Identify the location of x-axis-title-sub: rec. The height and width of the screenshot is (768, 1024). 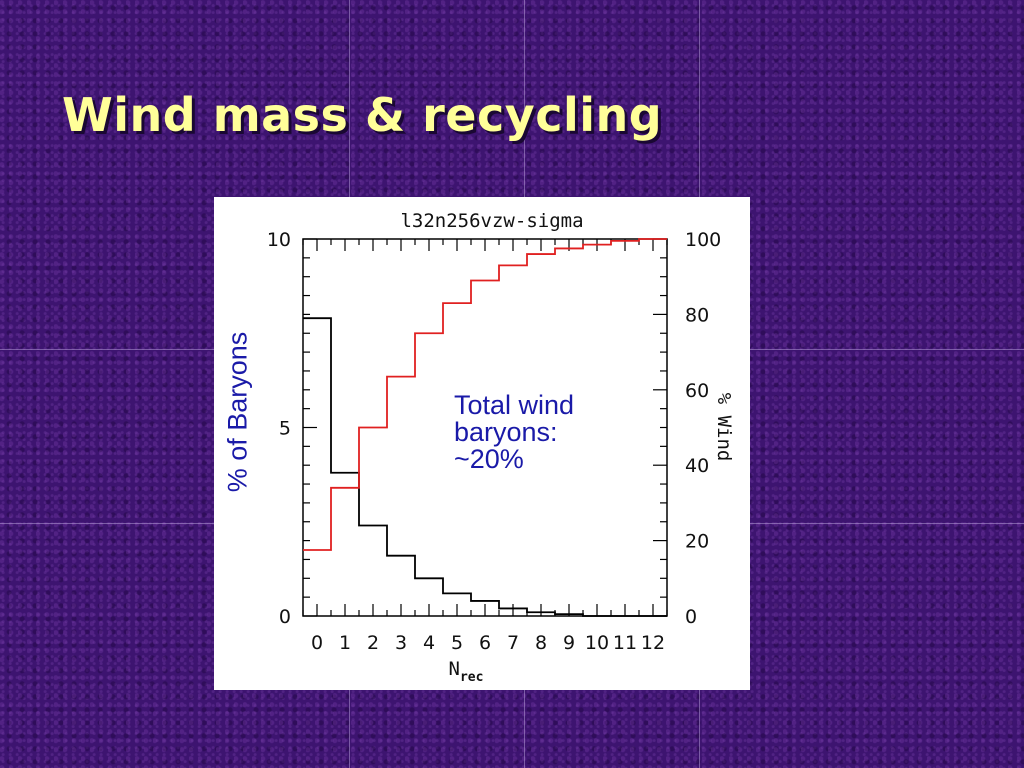
(471, 677).